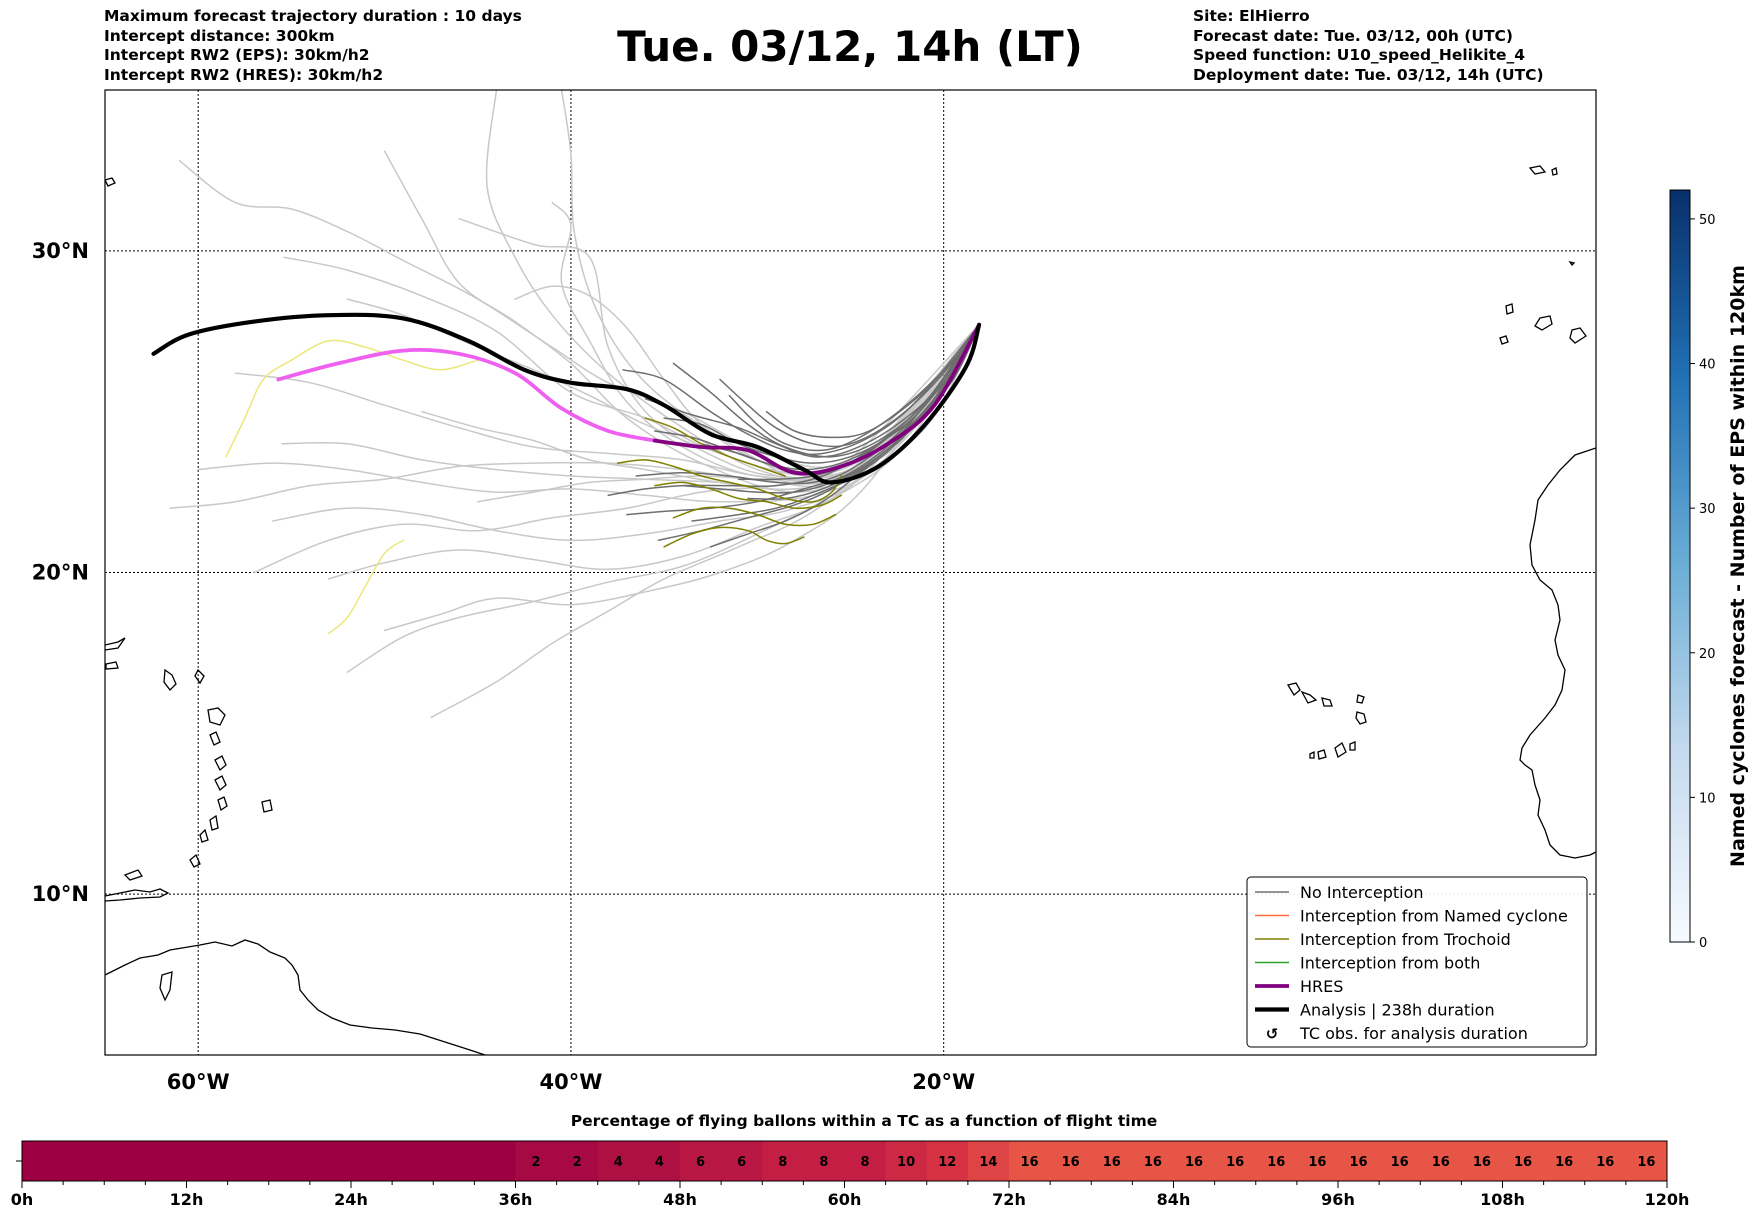 The image size is (1748, 1213). I want to click on legend-label: Interception from Named cyclone, so click(1434, 916).